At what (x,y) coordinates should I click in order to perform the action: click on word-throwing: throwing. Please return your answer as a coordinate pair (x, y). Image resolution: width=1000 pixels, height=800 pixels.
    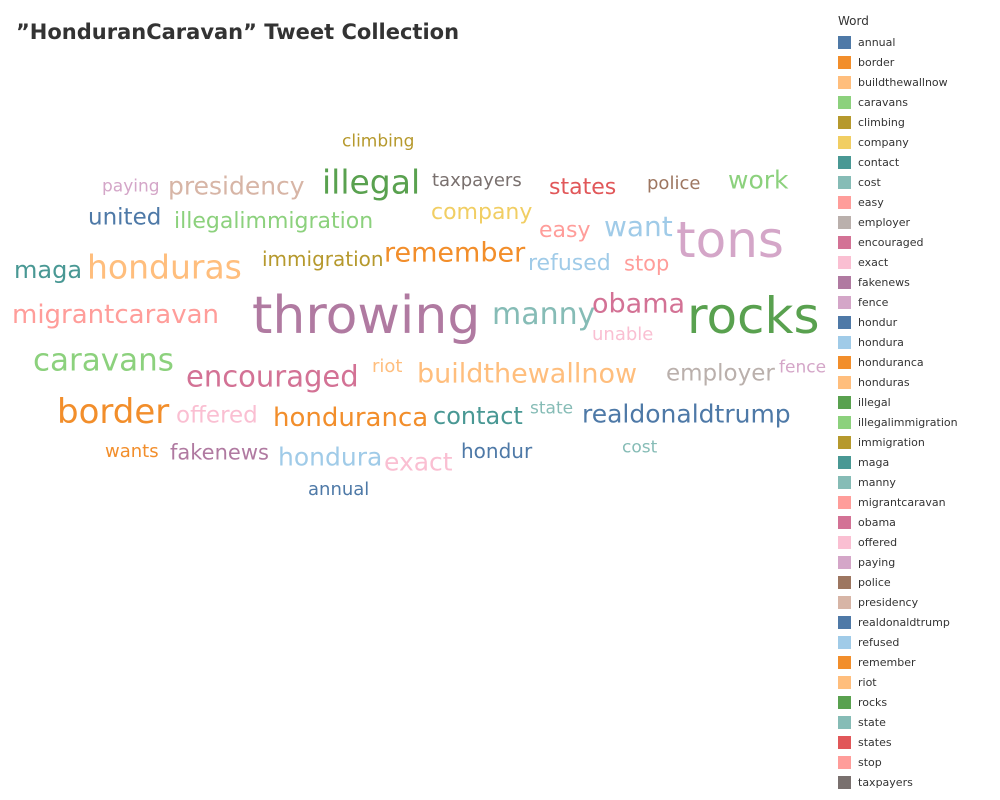
    Looking at the image, I should click on (366, 316).